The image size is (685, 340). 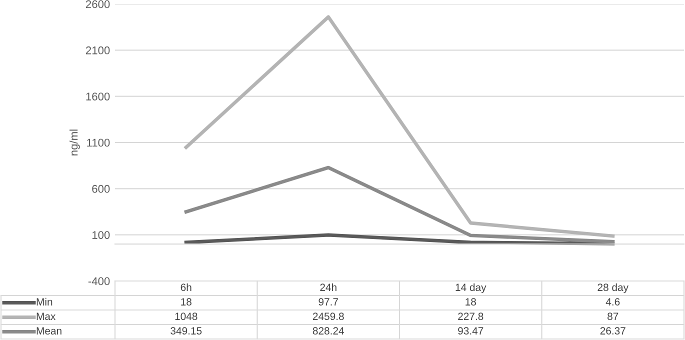 What do you see at coordinates (186, 316) in the screenshot?
I see `data-label: 1048` at bounding box center [186, 316].